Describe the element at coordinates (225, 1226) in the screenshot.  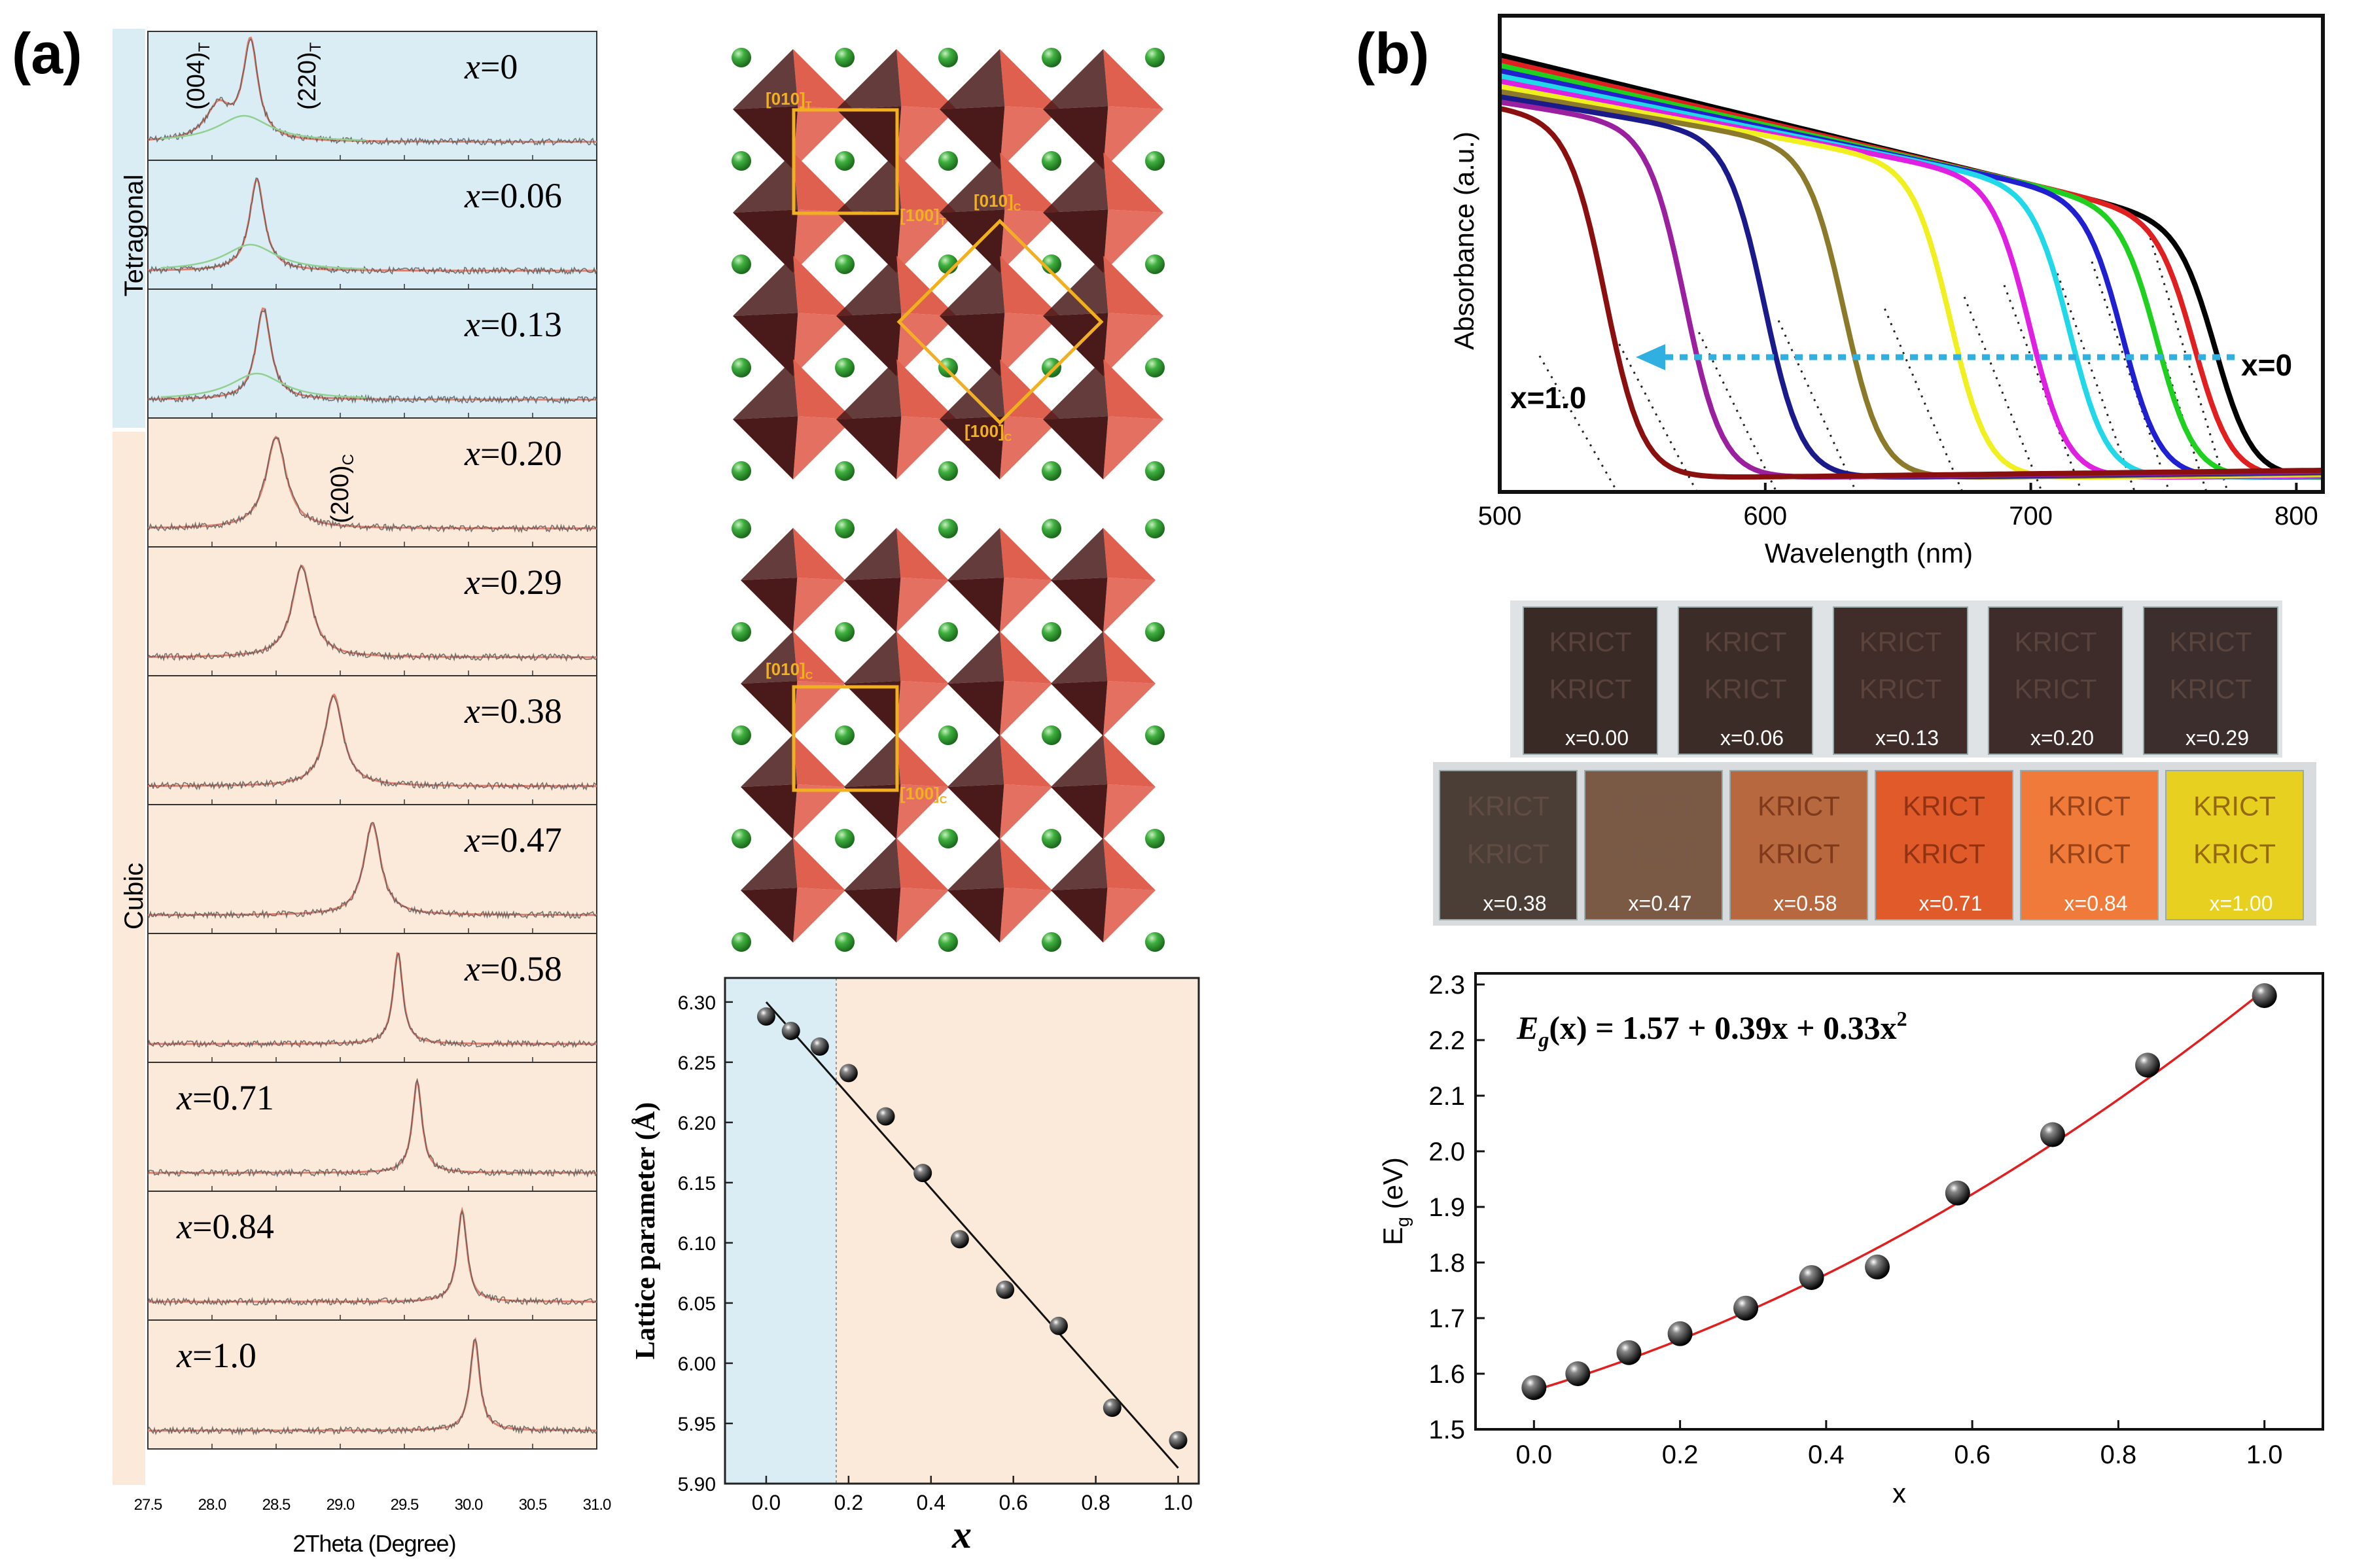
I see `xrd-panel-label-9: x=0.84` at that location.